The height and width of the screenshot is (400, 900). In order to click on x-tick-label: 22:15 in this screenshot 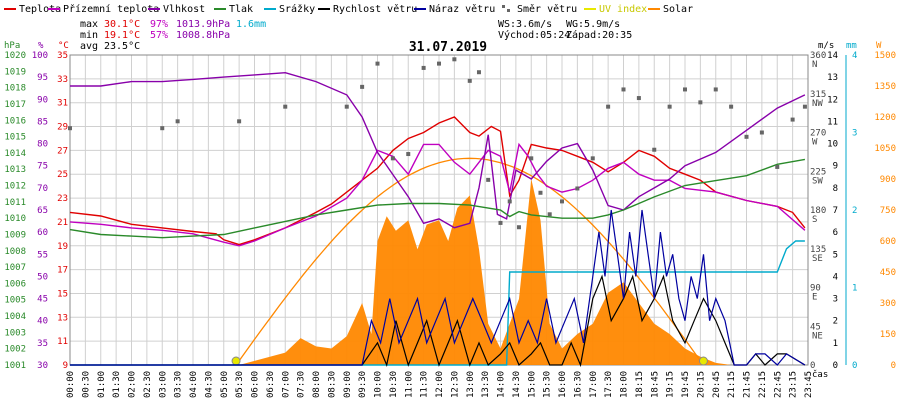, I will do `click(763, 384)`.